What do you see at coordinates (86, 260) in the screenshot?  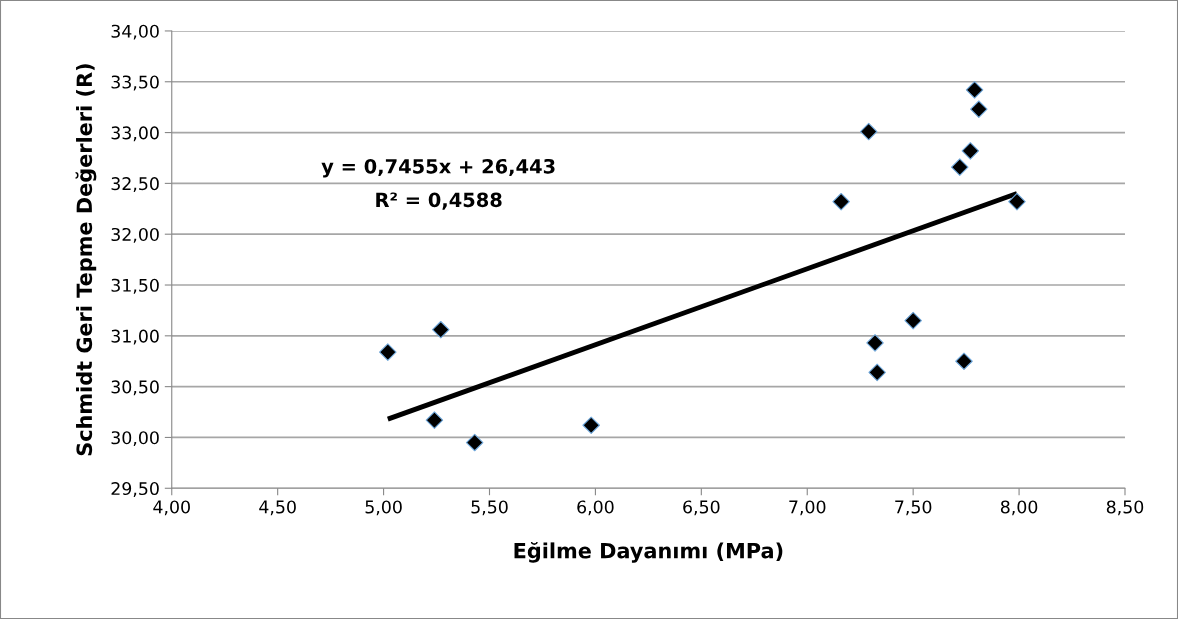 I see `y-axis-title: Schmidt Geri Tepme Değerleri (R)` at bounding box center [86, 260].